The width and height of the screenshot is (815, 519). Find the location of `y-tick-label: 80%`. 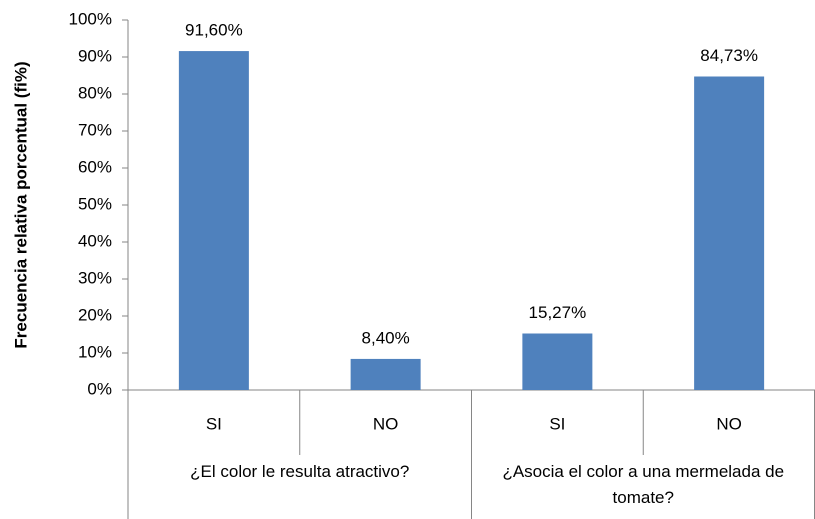

y-tick-label: 80% is located at coordinates (95, 92).